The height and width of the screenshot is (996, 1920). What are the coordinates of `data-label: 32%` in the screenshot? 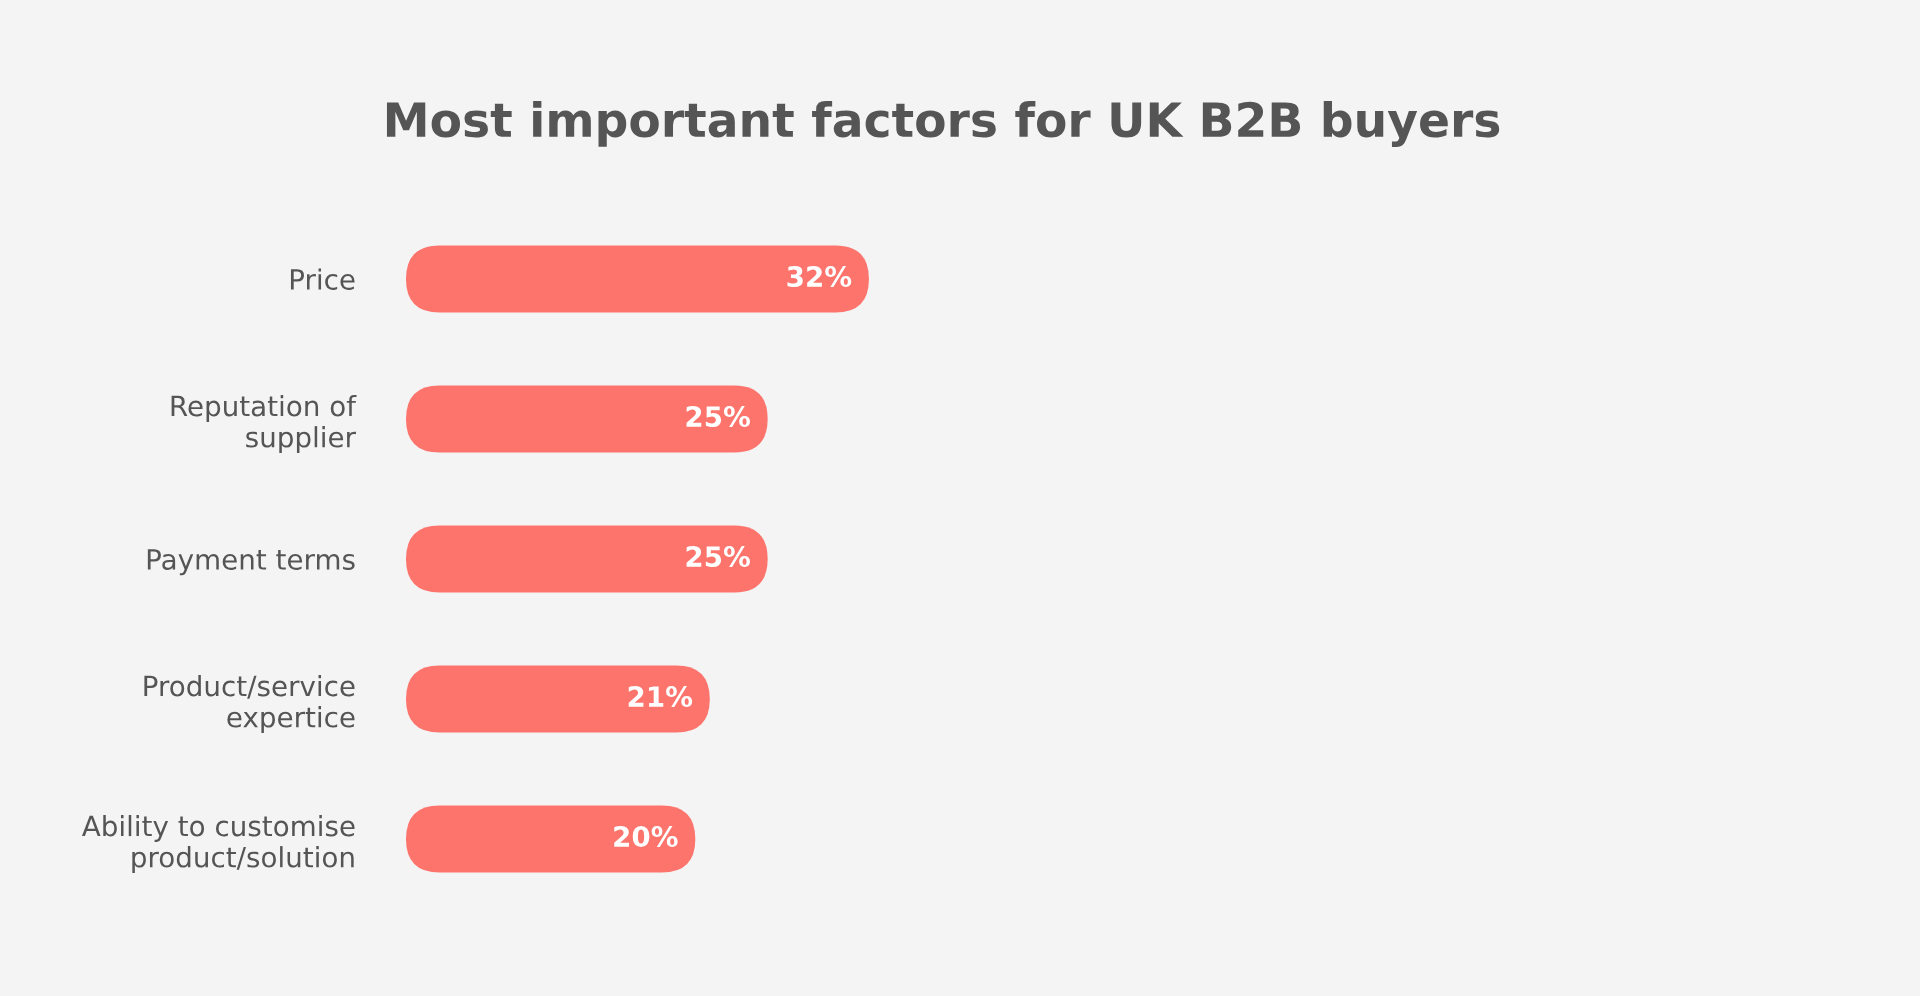 It's located at (819, 277).